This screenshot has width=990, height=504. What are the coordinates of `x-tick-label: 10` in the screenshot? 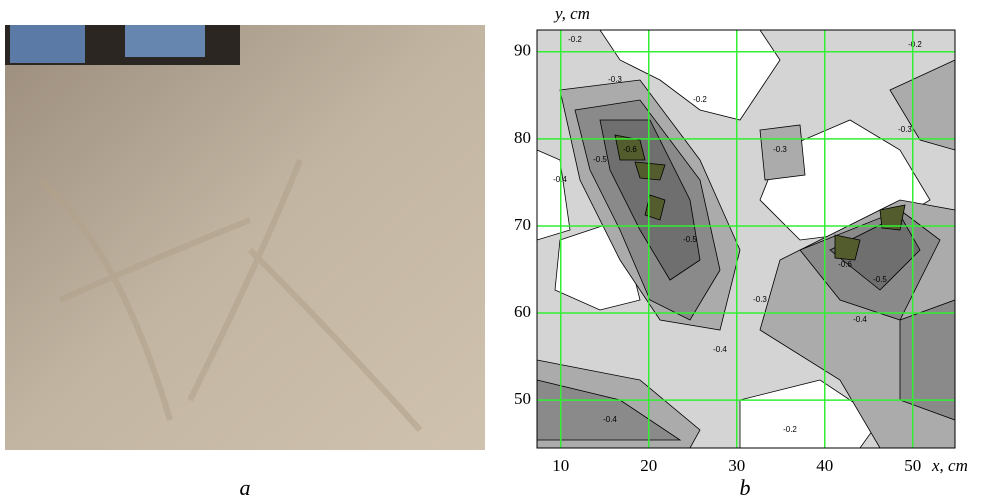 It's located at (560, 465).